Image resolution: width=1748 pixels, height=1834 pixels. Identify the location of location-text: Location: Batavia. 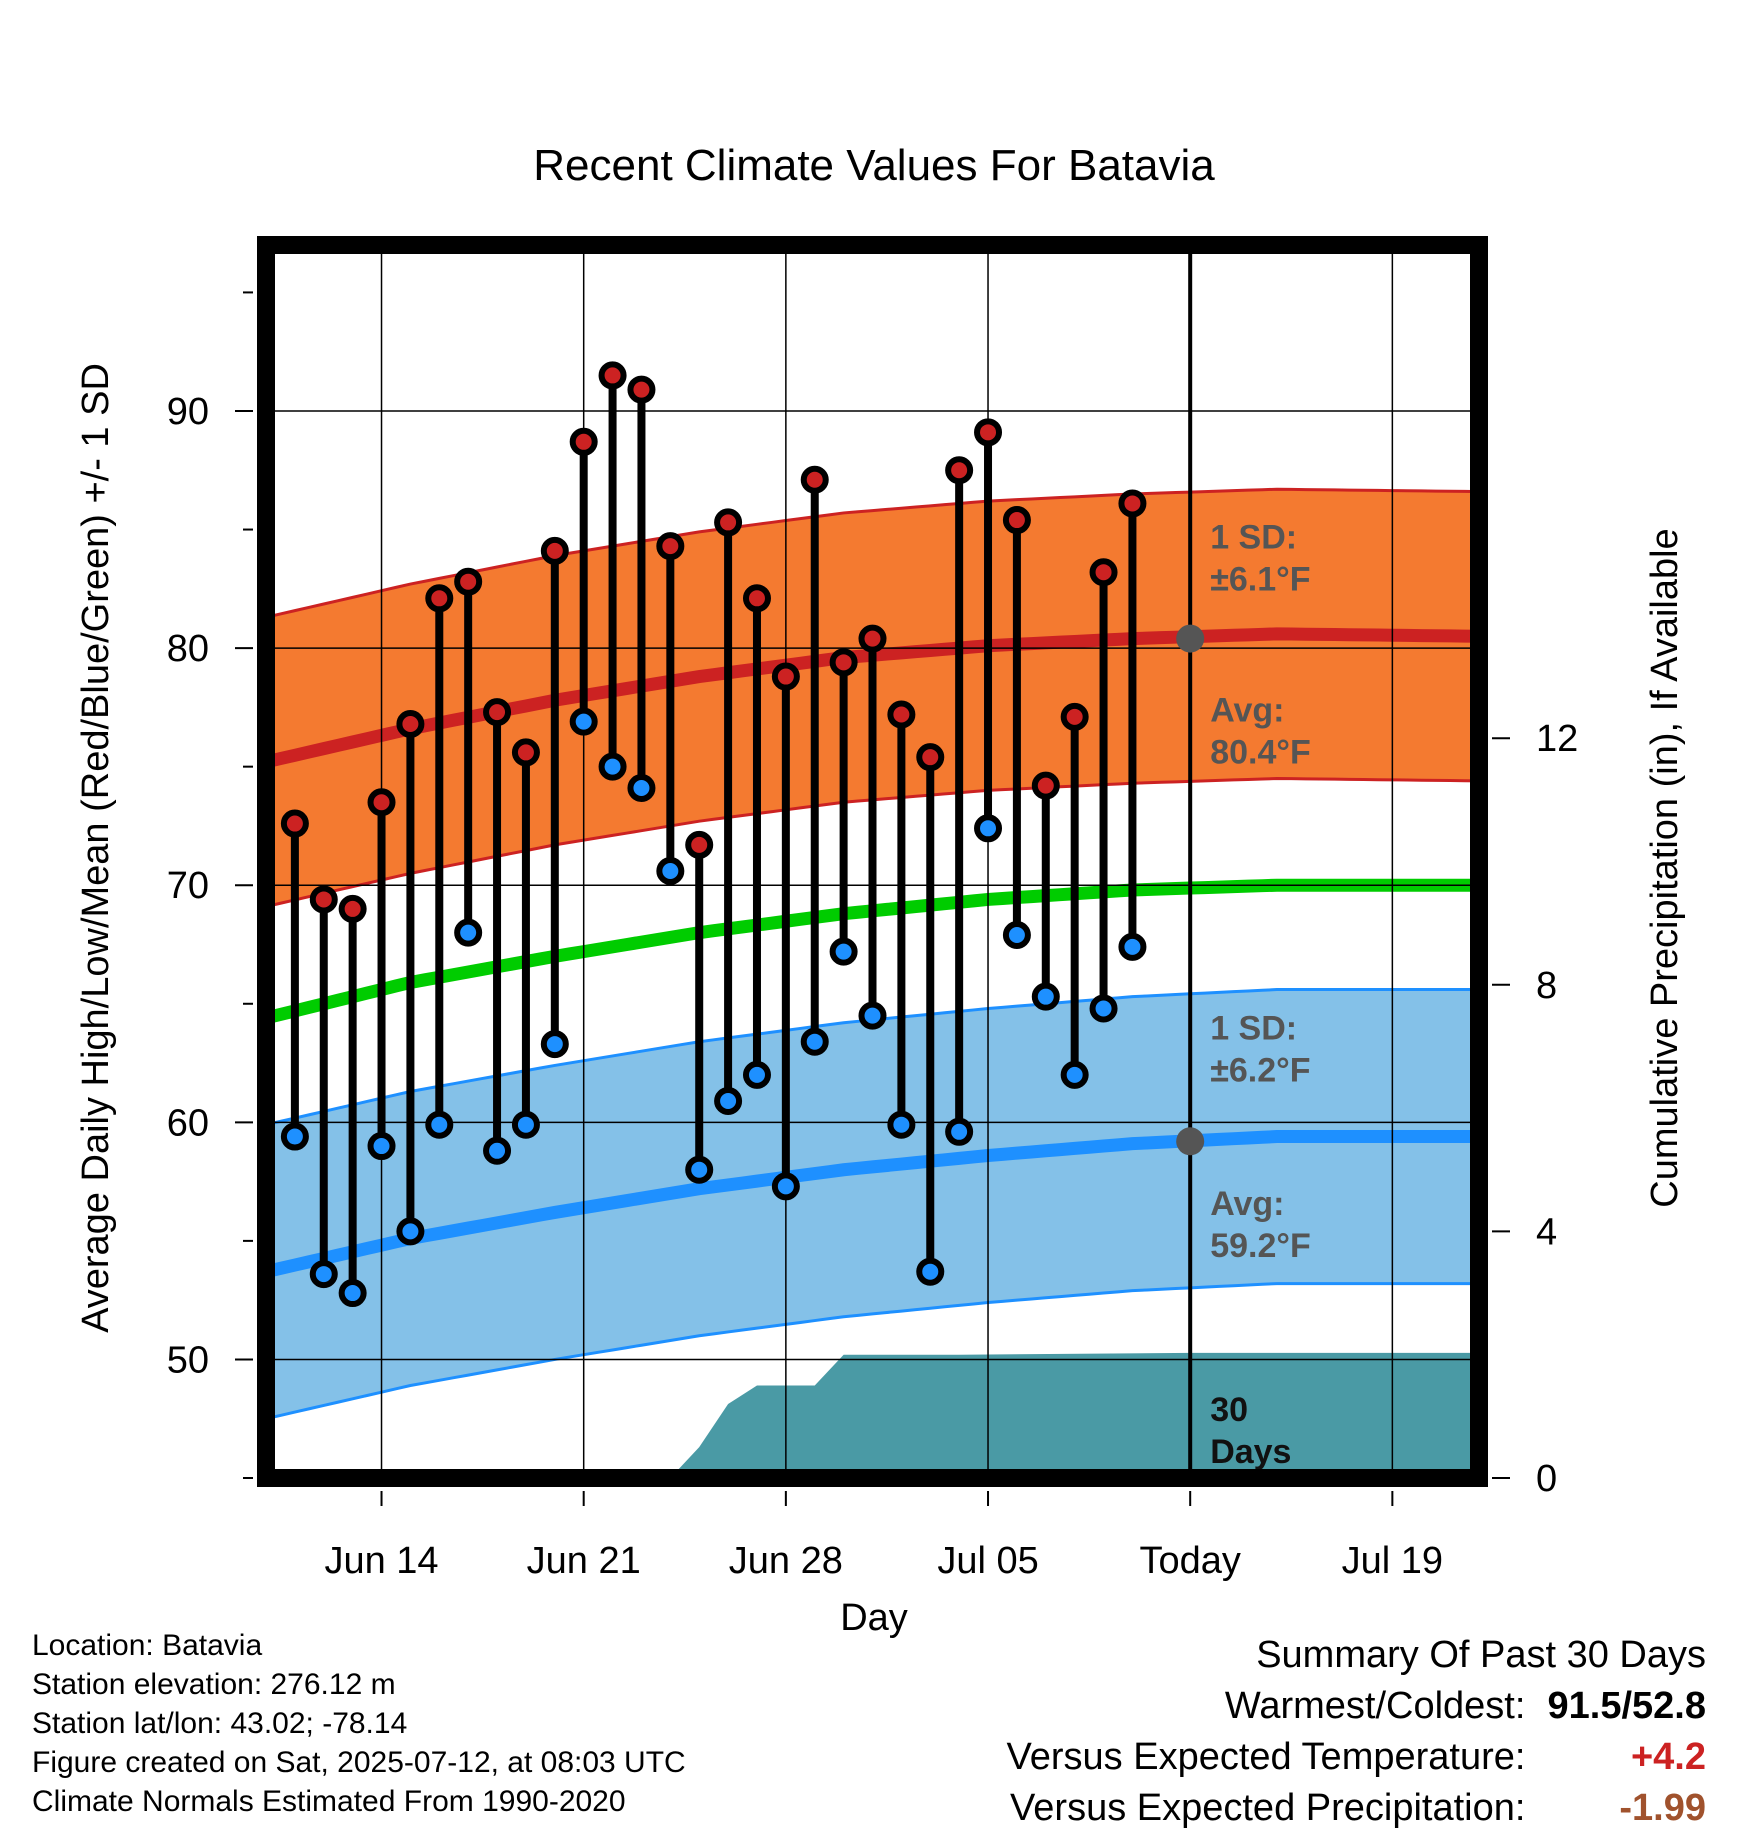
(147, 1645).